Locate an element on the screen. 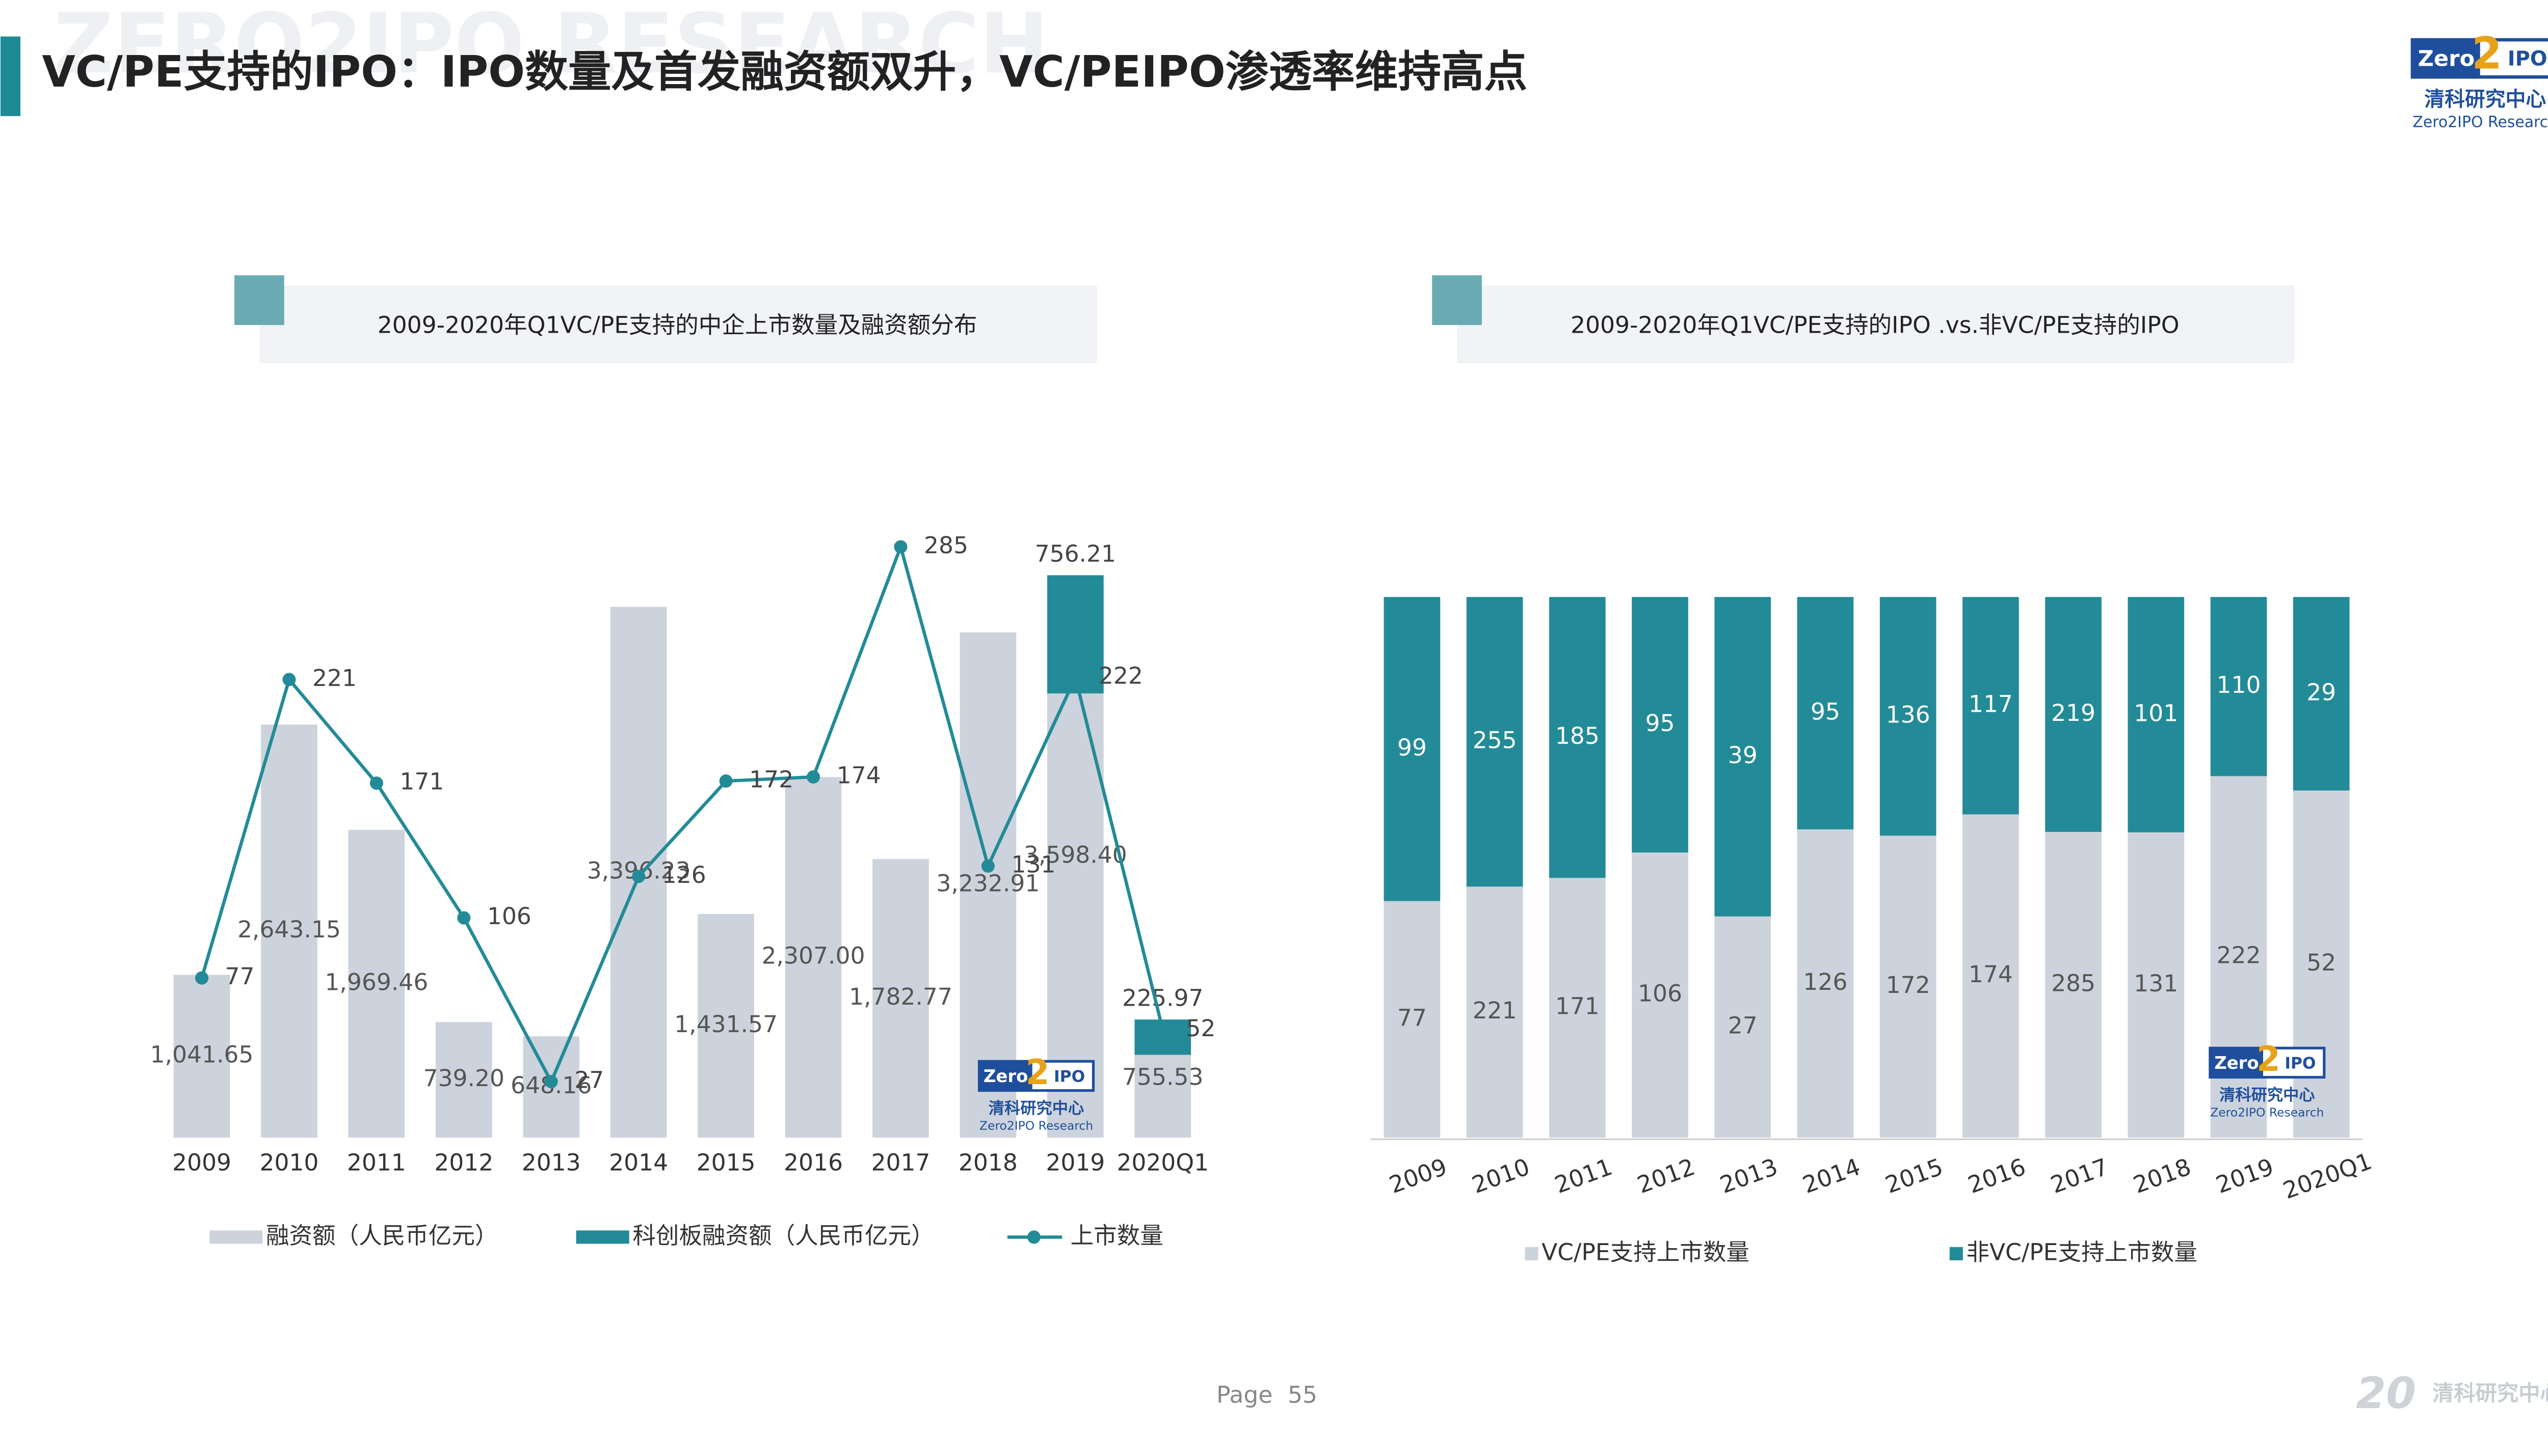  value-label: 225.97 is located at coordinates (1163, 999).